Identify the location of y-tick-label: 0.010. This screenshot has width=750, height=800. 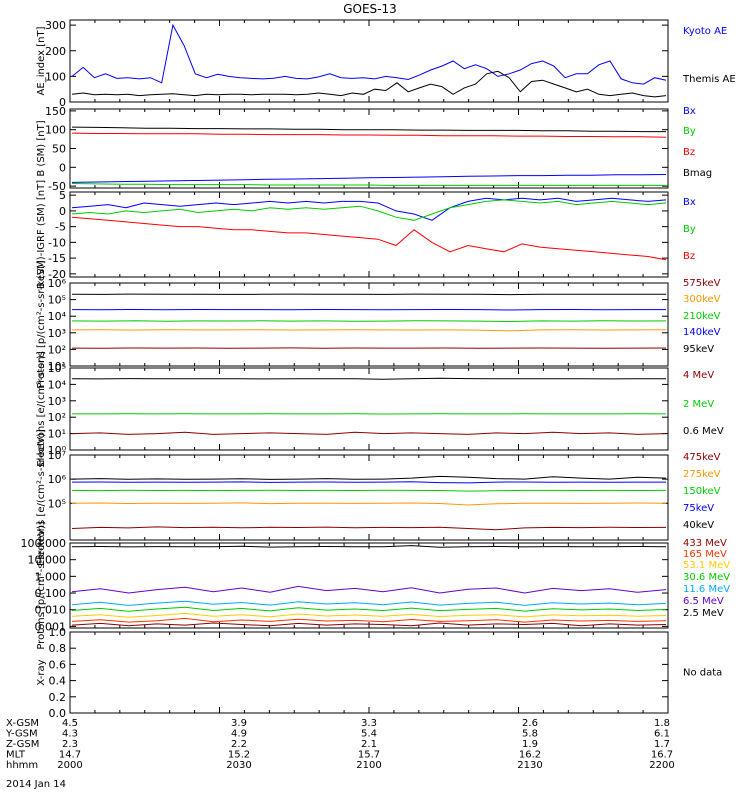
(51, 610).